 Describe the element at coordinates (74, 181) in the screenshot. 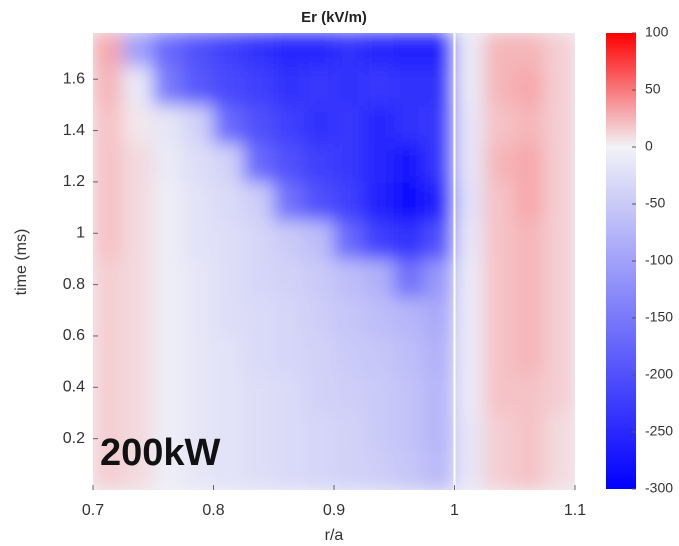

I see `y-tick-label: 1.2` at that location.